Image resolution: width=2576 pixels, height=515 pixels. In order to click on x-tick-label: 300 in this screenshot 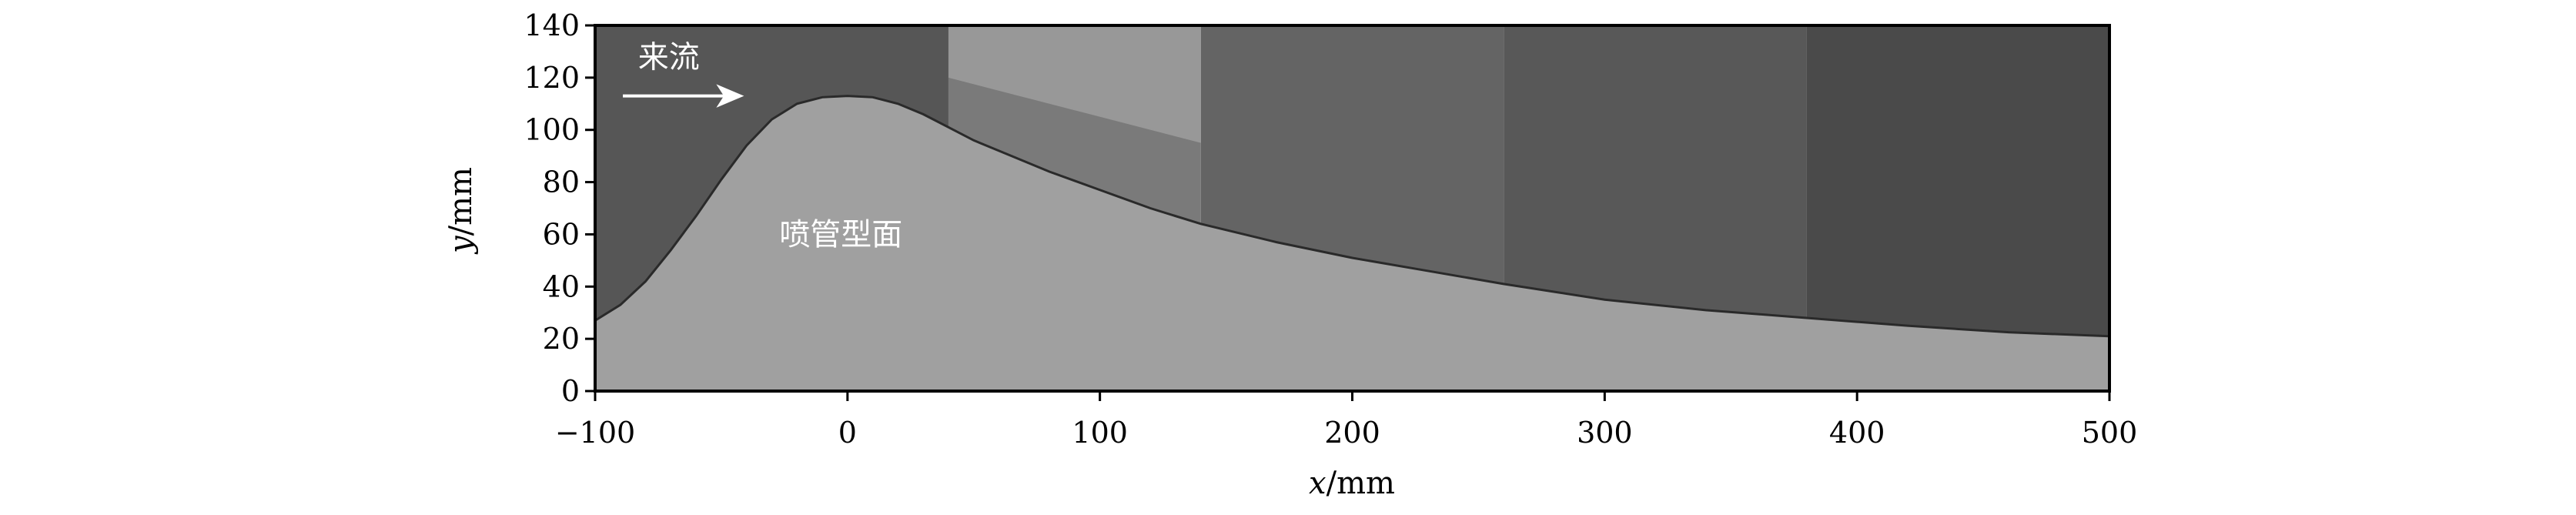, I will do `click(1605, 433)`.